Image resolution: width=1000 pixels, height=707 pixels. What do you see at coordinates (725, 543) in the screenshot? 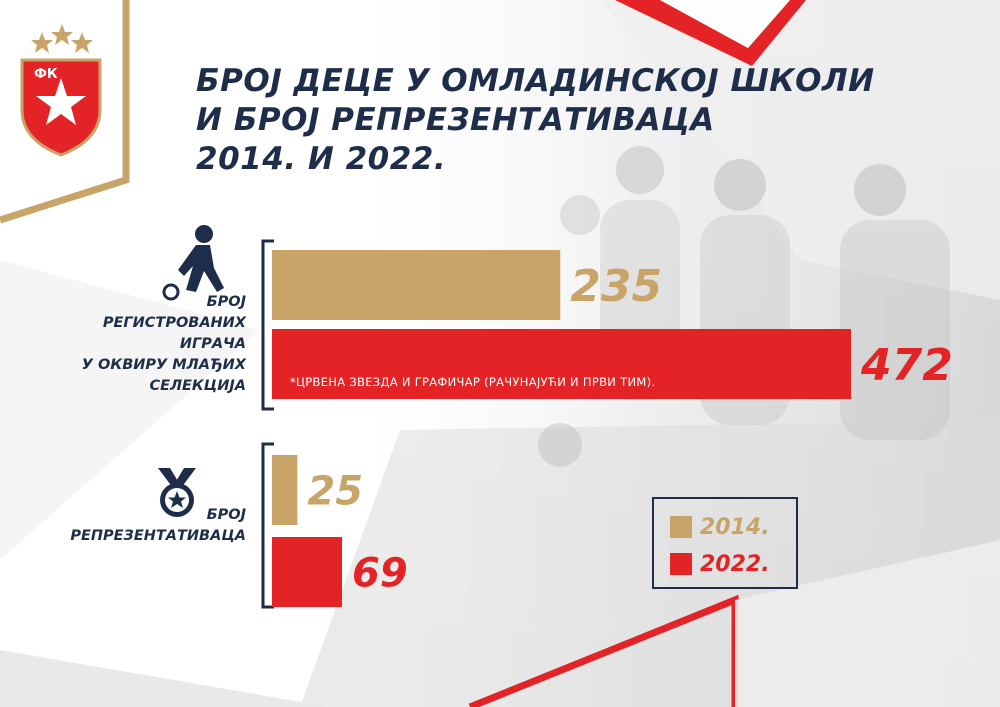
I see `legend: 2014. 2022.` at bounding box center [725, 543].